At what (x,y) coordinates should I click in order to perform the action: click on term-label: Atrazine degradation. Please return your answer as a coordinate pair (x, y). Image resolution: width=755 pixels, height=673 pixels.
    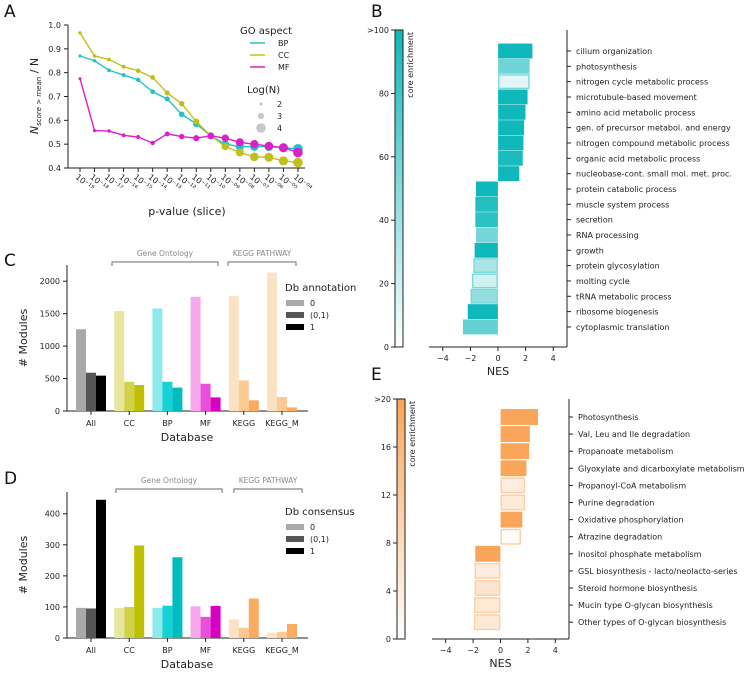
    Looking at the image, I should click on (620, 537).